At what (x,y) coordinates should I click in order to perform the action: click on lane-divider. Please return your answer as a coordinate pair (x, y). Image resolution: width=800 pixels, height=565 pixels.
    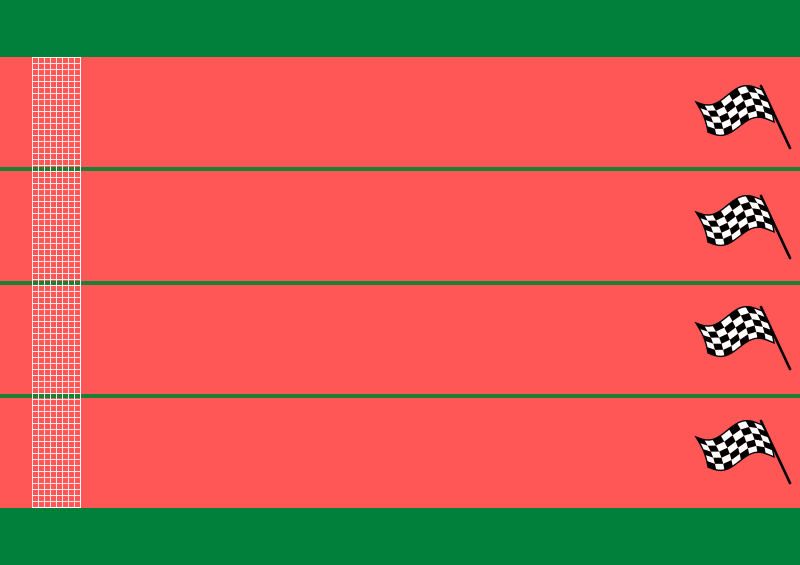
    Looking at the image, I should click on (400, 396).